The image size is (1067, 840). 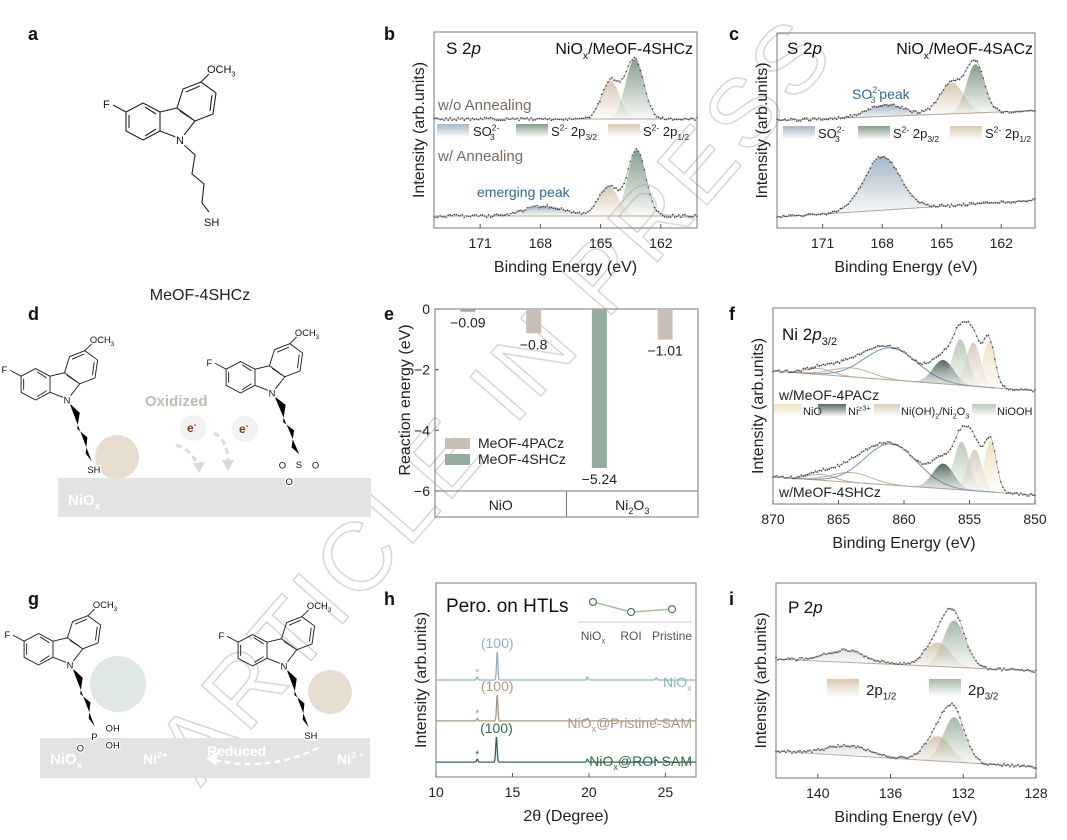 I want to click on peak-component, so click(x=989, y=365).